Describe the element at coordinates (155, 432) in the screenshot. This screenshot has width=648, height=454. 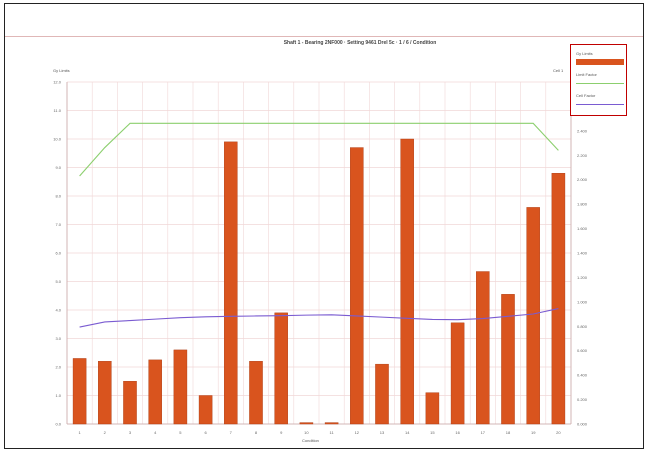
I see `x-tick-label: 4` at that location.